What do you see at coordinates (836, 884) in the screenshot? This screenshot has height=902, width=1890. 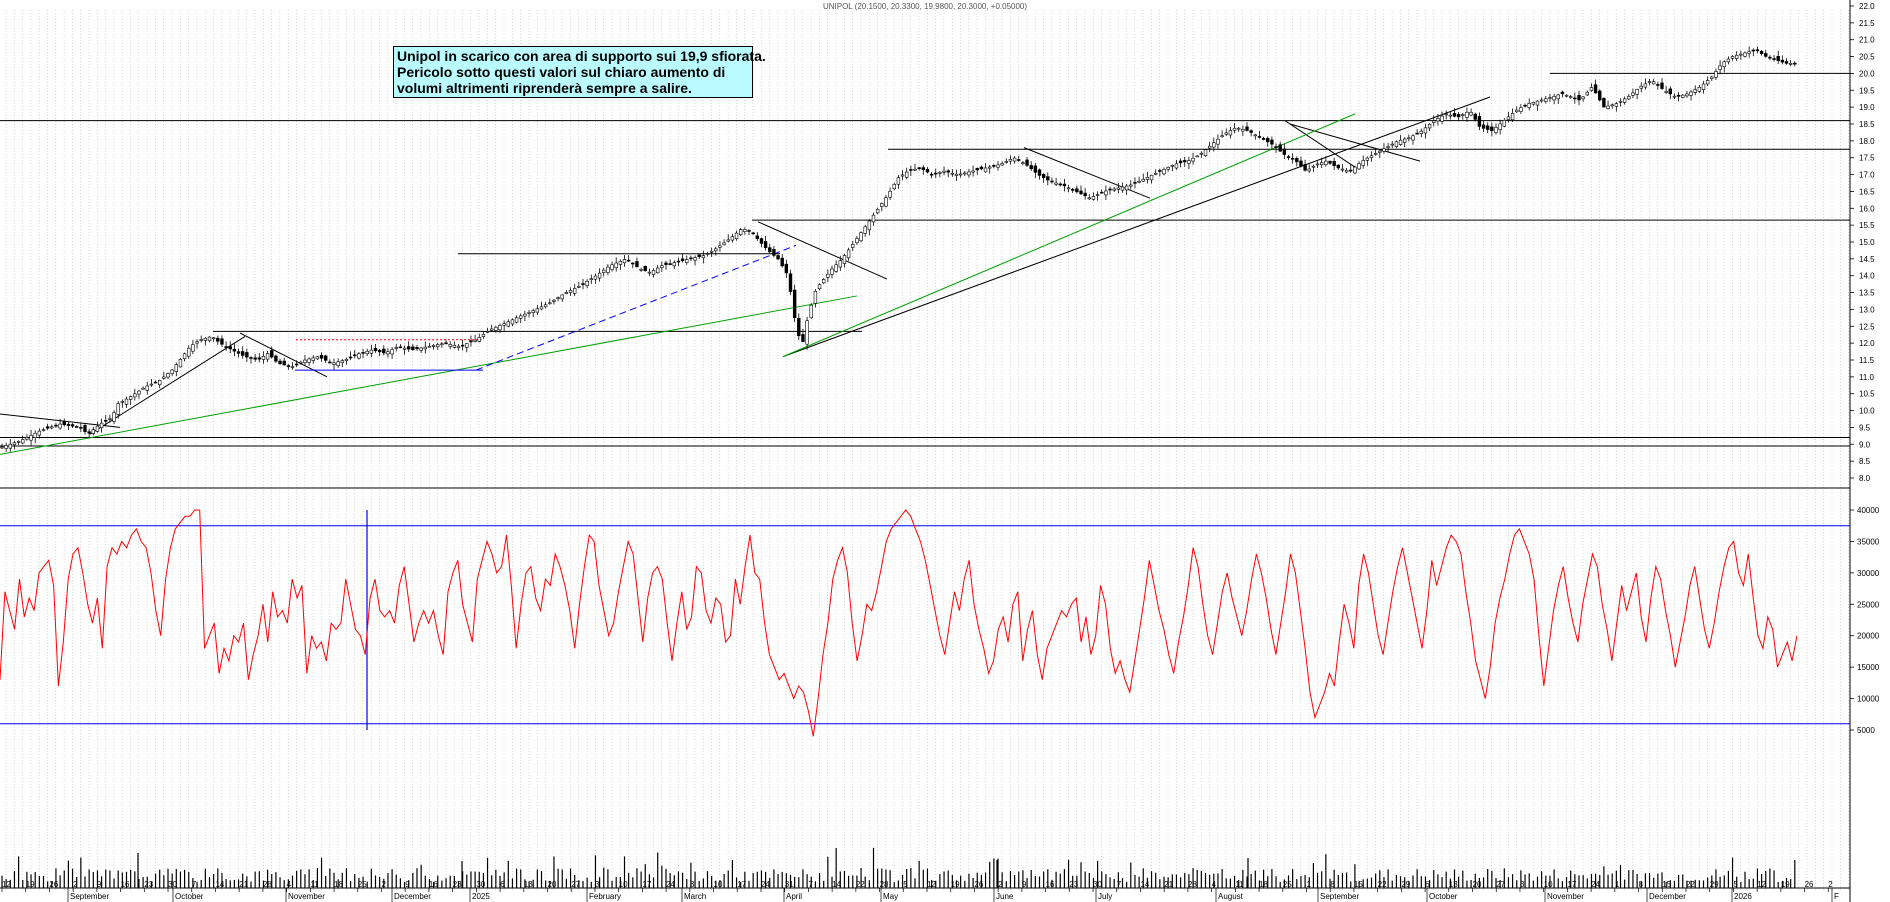 I see `x-day-label: 14` at bounding box center [836, 884].